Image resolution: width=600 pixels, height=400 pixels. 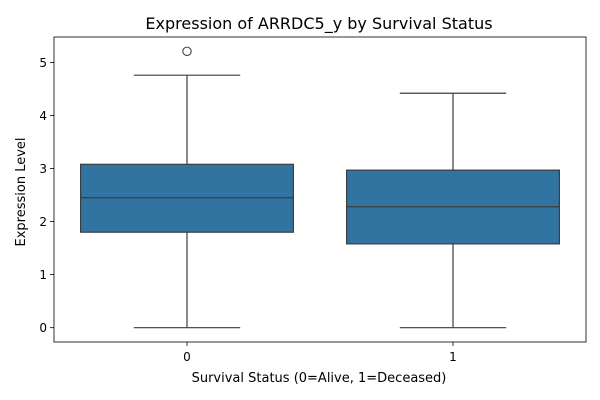 What do you see at coordinates (187, 51) in the screenshot?
I see `outlier-point` at bounding box center [187, 51].